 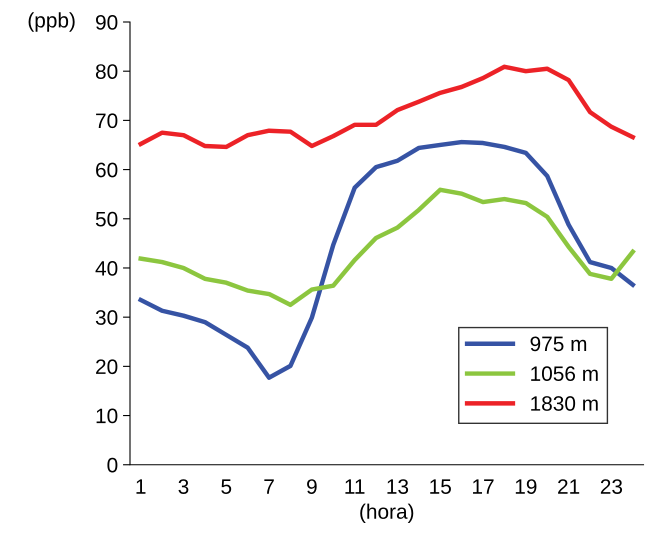 What do you see at coordinates (354, 486) in the screenshot?
I see `x-tick-label: 11` at bounding box center [354, 486].